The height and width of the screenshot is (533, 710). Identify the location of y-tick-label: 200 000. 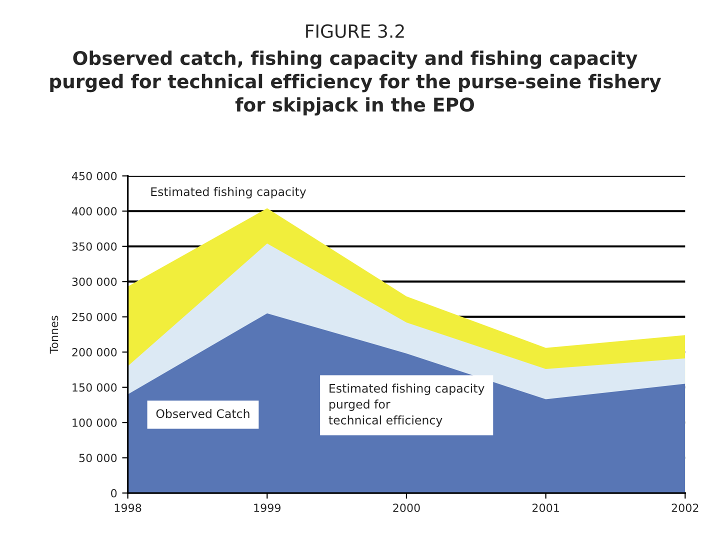
(94, 352).